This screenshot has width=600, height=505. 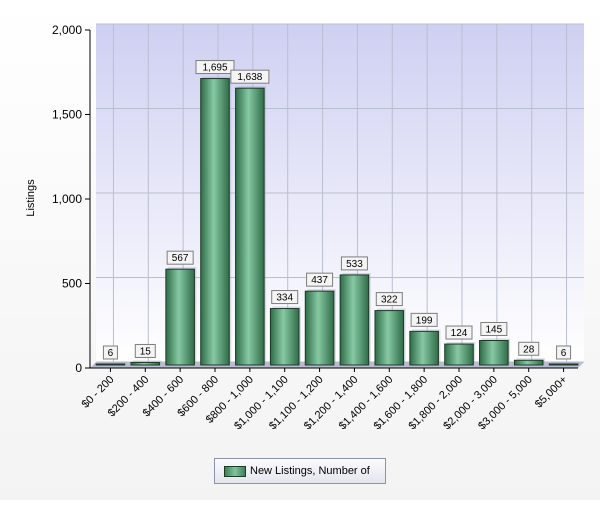 I want to click on y-tick-label: 1,500, so click(x=67, y=115).